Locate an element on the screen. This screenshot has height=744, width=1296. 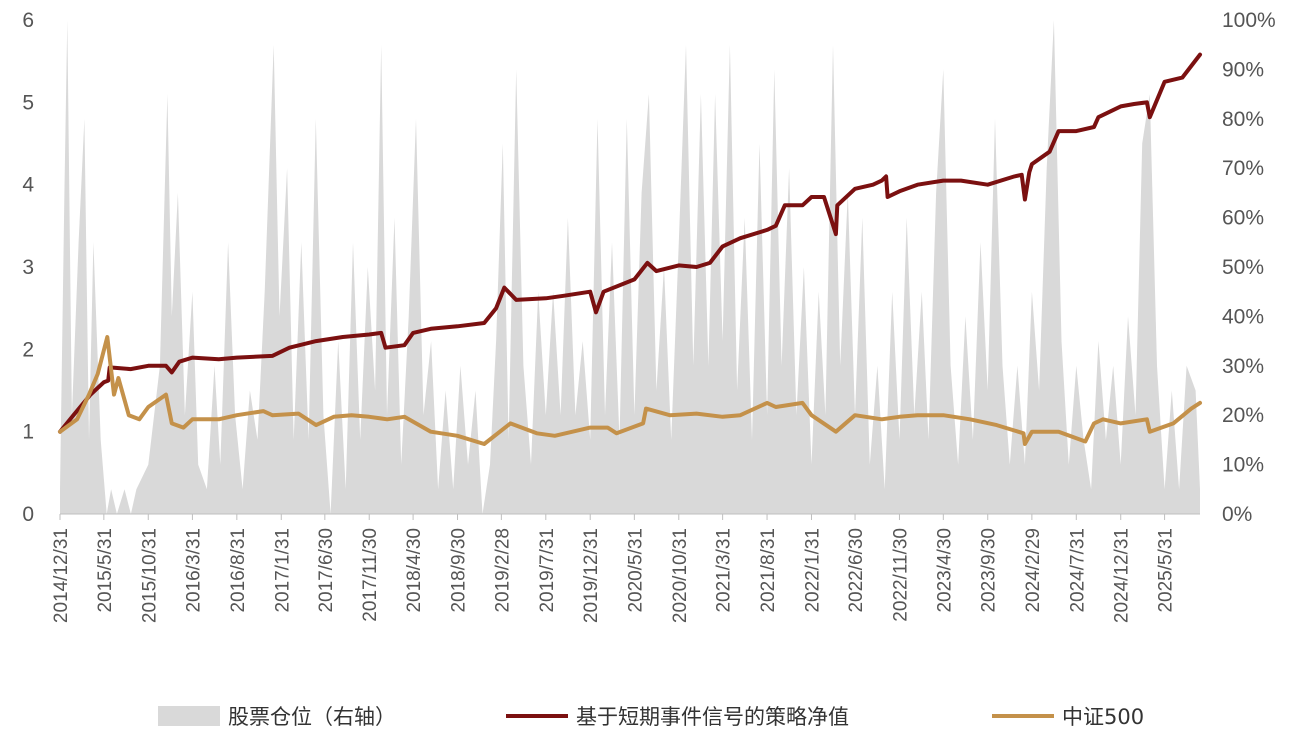
y-right-tick-label: 70% is located at coordinates (1243, 168).